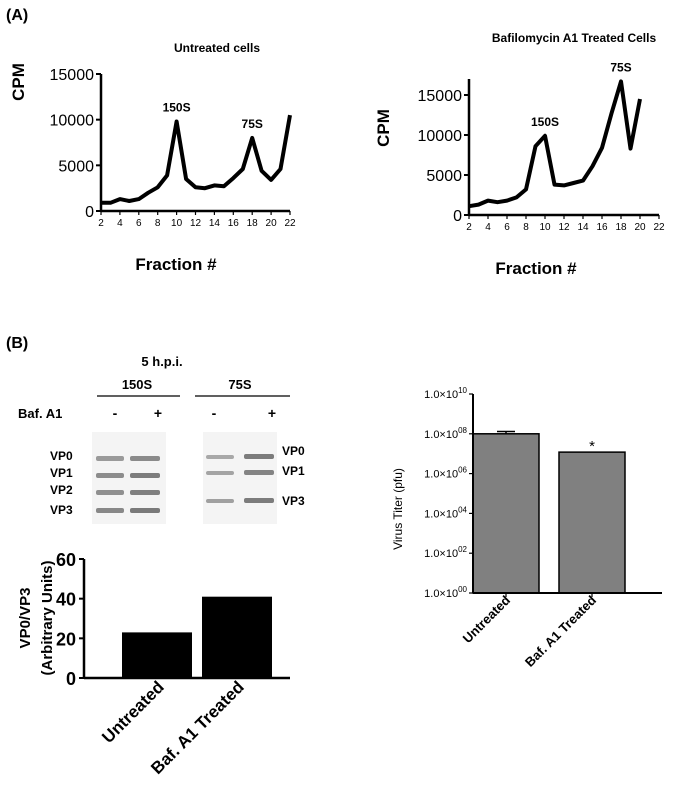  I want to click on bafilomycin-y-axis-label: CPM, so click(383, 128).